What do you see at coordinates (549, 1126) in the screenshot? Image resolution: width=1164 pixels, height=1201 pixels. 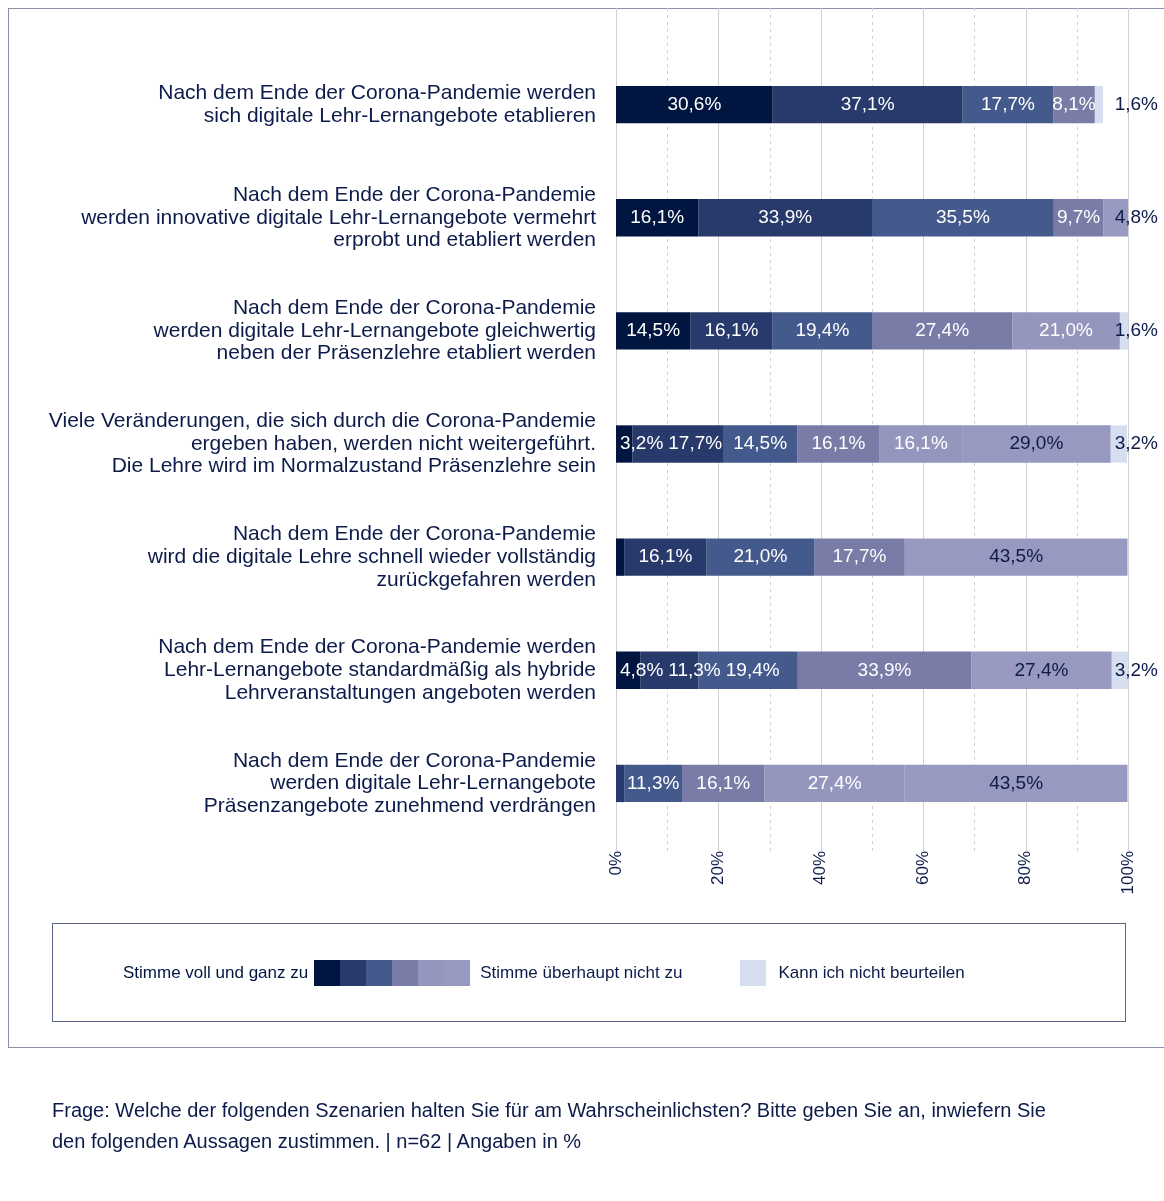 I see `text: Frage: Welche der folgenden Szenarien halten Sie für am Wahrscheinlichsten? Bitte geben Sie an, inwiefern Sie den folgenden Aussagen zustimmen. | n=62 | Angaben in %` at bounding box center [549, 1126].